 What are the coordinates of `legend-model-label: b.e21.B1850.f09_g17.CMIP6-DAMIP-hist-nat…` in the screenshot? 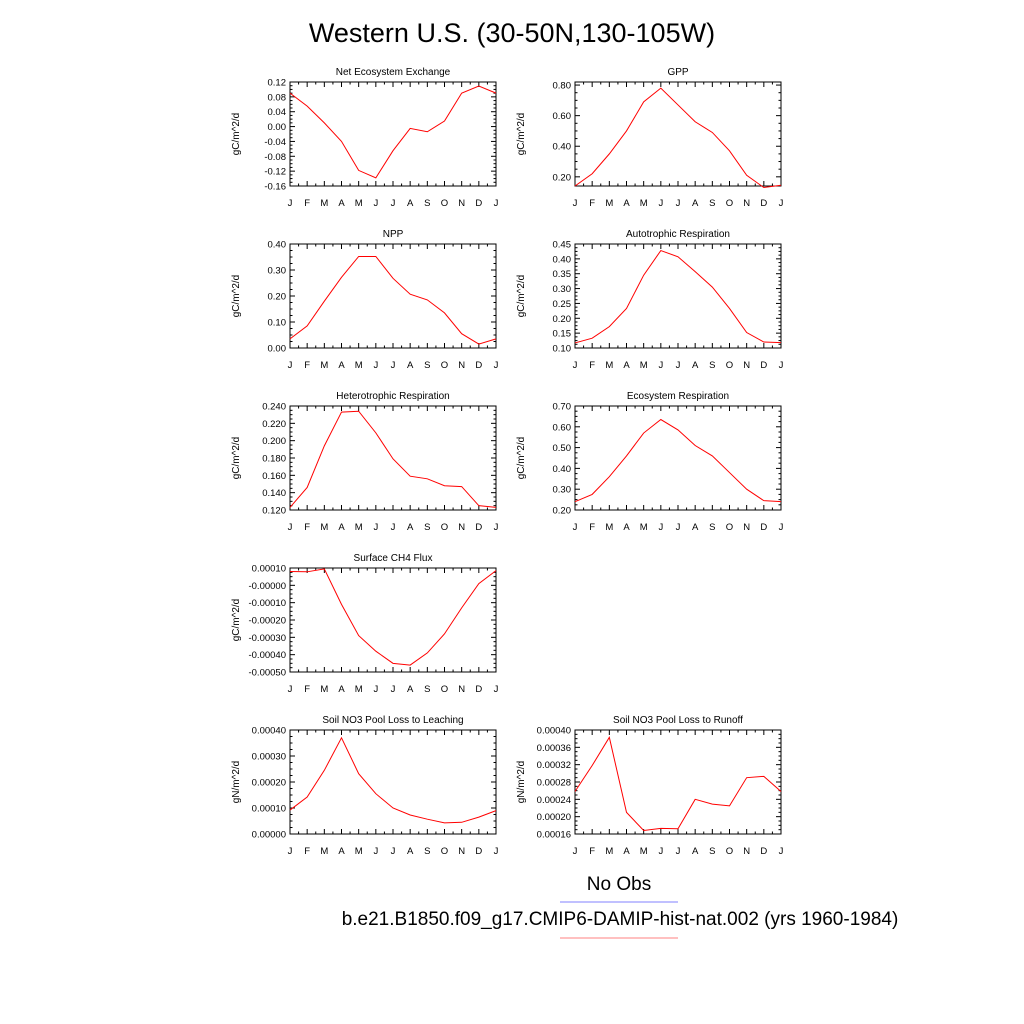 It's located at (620, 919).